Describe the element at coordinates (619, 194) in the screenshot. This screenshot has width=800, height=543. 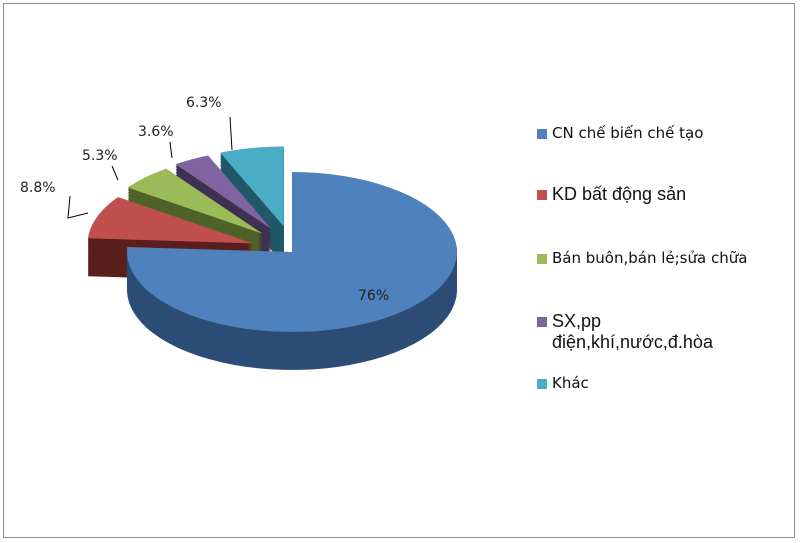
I see `legend-label: KD bất động sản` at that location.